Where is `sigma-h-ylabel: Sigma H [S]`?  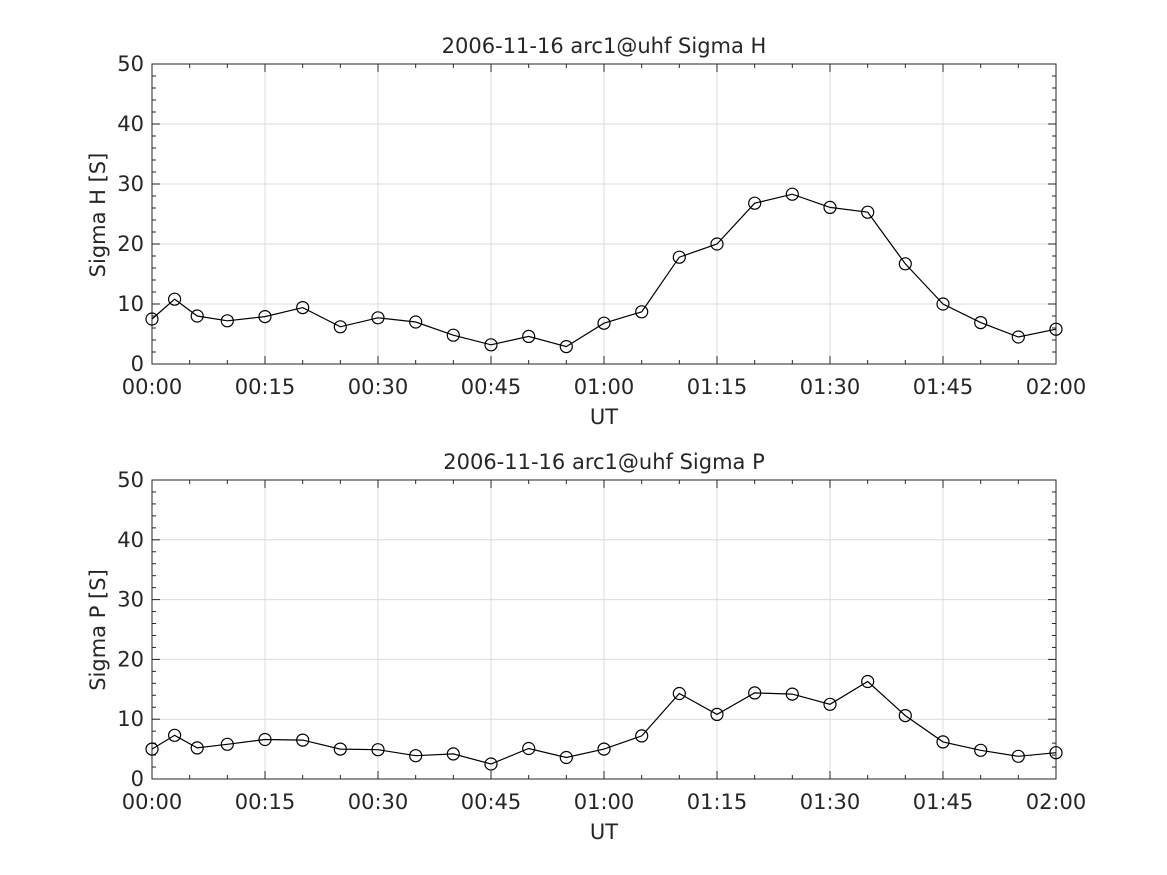
sigma-h-ylabel: Sigma H [S] is located at coordinates (98, 215).